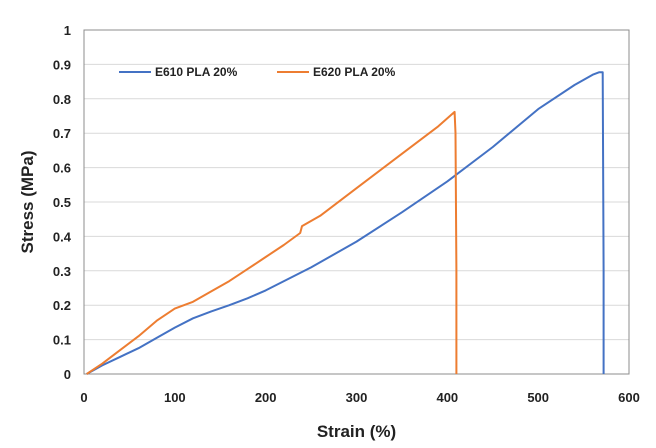  What do you see at coordinates (62, 340) in the screenshot?
I see `y-tick-label: 0.1` at bounding box center [62, 340].